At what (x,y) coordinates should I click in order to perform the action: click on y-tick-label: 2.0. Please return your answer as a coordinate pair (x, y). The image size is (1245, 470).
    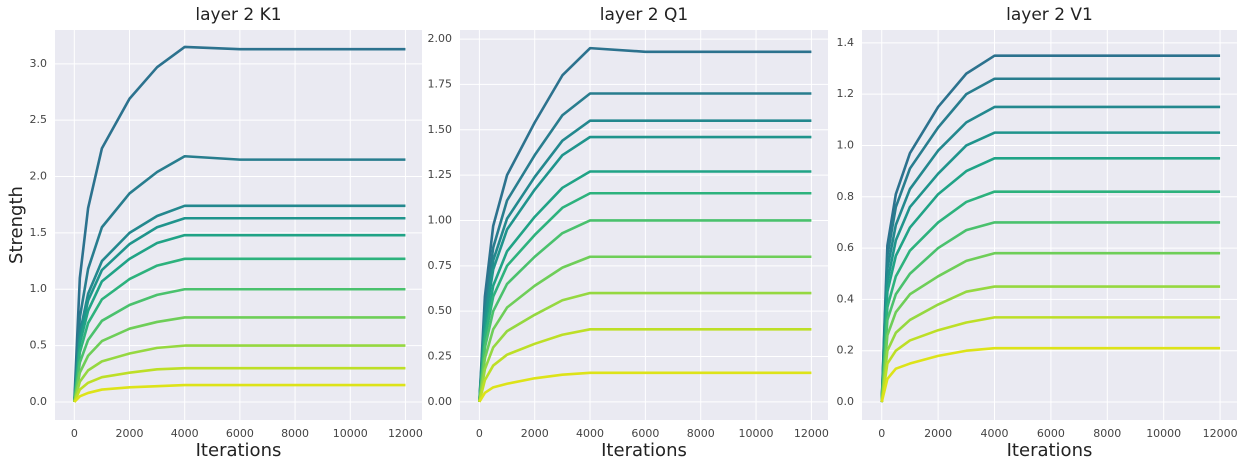
    Looking at the image, I should click on (39, 176).